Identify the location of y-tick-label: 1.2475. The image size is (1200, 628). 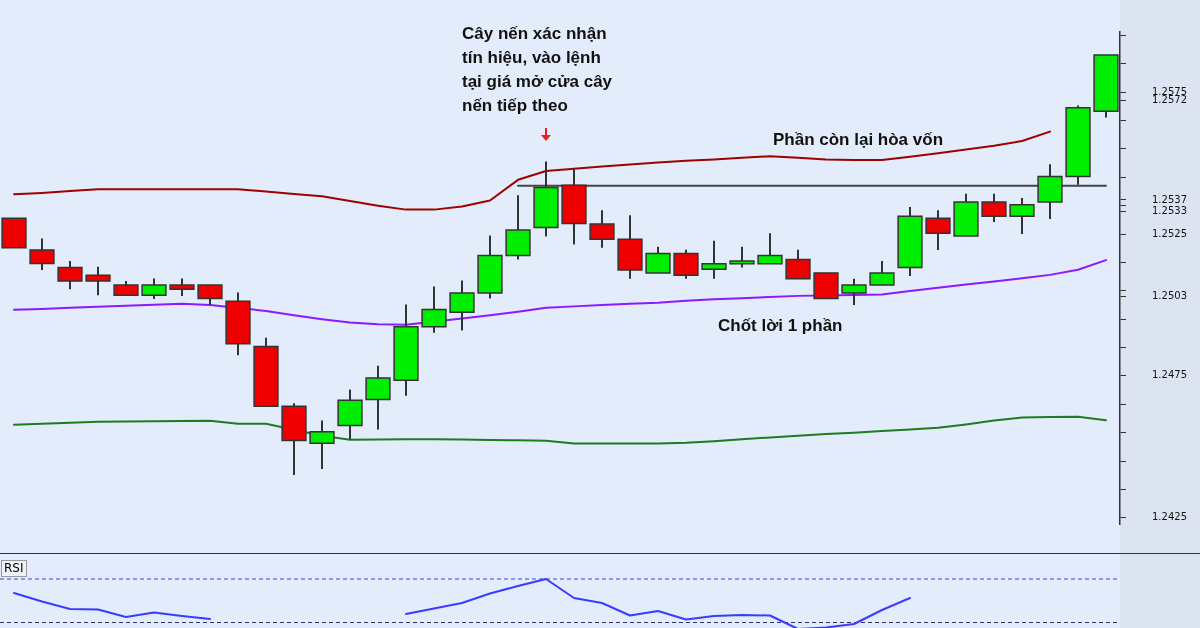
(1169, 375).